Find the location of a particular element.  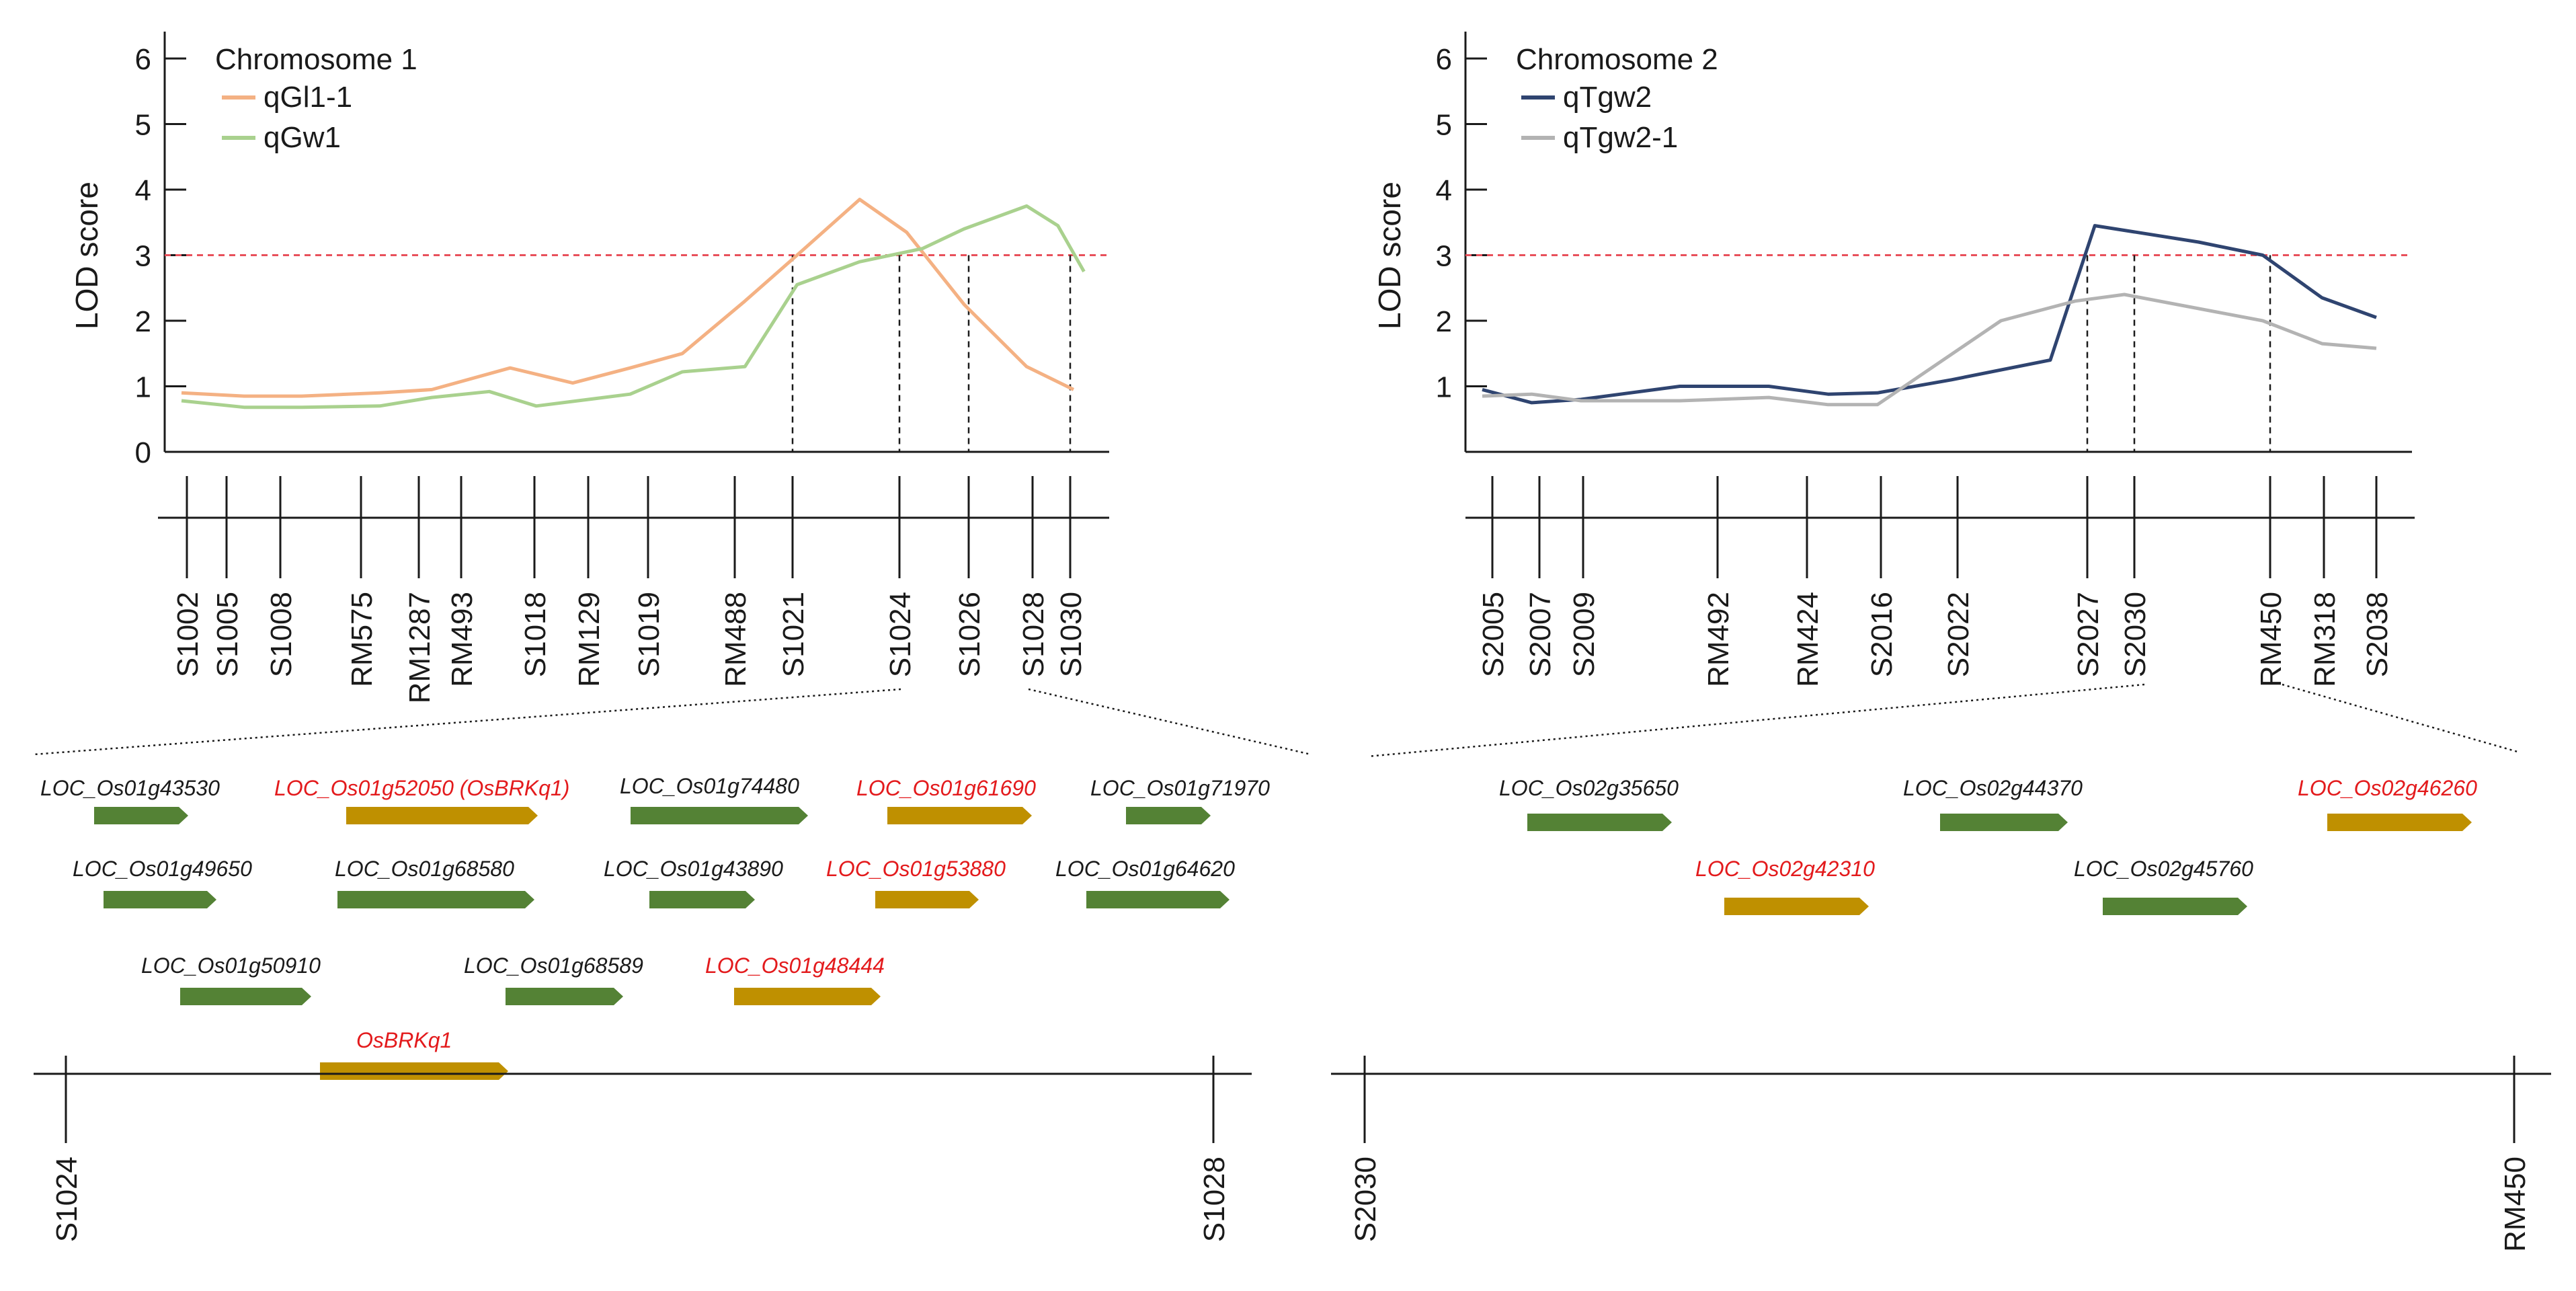

gene-label: LOC_Os01g49650 is located at coordinates (162, 869).